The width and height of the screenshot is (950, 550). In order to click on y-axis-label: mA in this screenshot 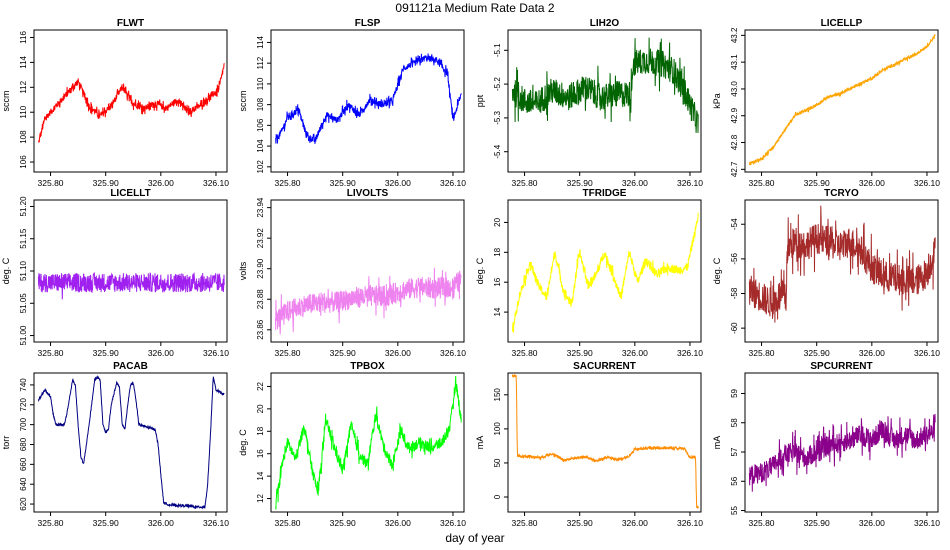, I will do `click(480, 443)`.